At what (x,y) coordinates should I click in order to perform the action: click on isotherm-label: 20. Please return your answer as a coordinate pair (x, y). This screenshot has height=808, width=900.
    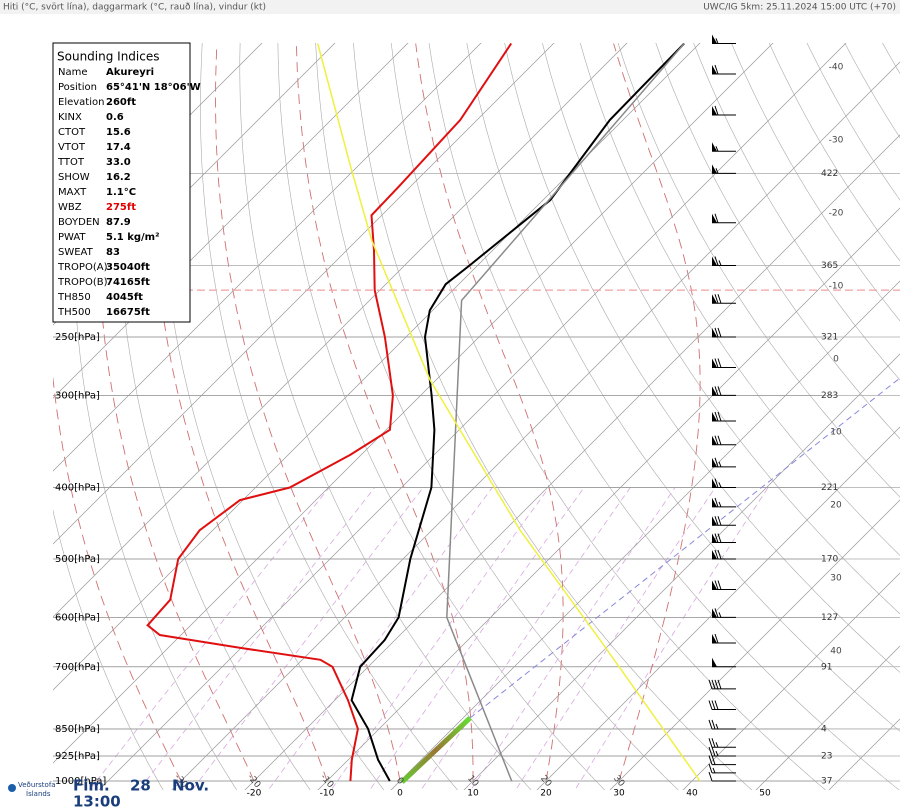
    Looking at the image, I should click on (836, 506).